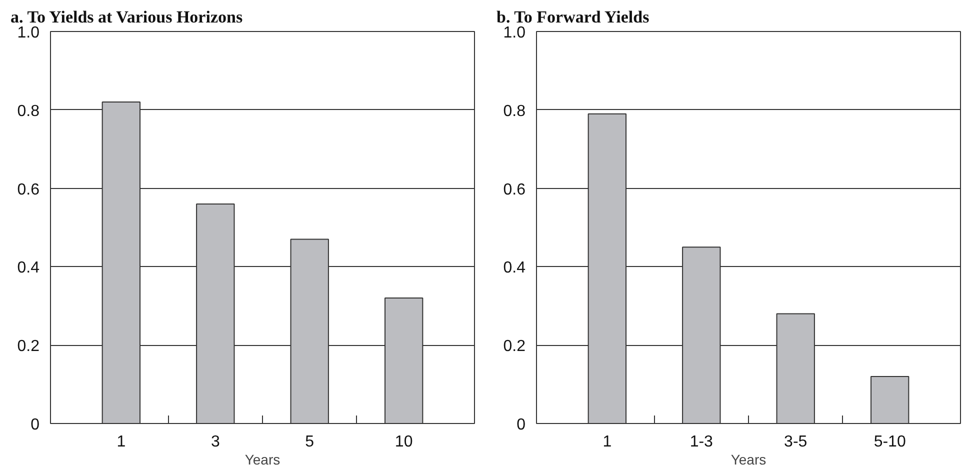  I want to click on x-tick-label: 10, so click(403, 442).